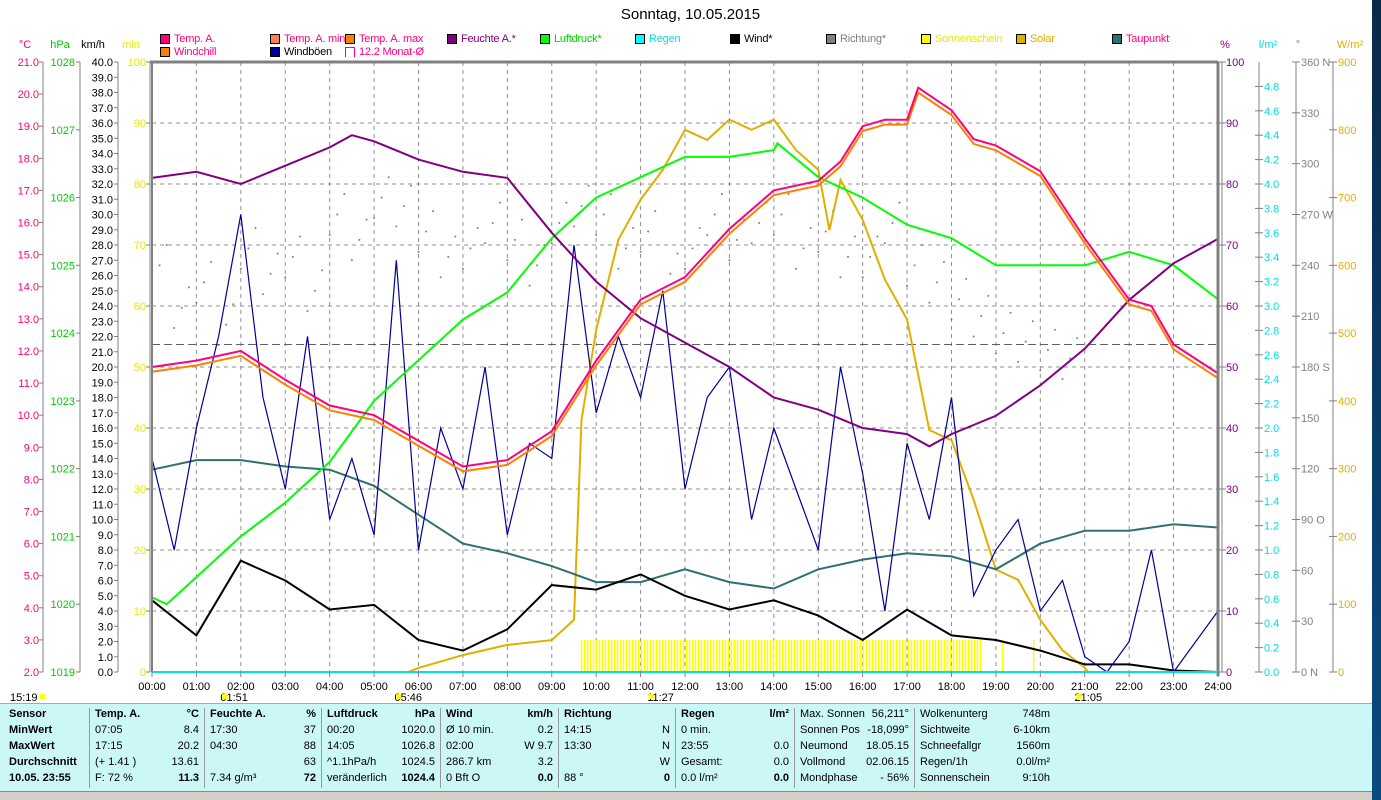  What do you see at coordinates (463, 687) in the screenshot?
I see `x-tick-label: 07:00` at bounding box center [463, 687].